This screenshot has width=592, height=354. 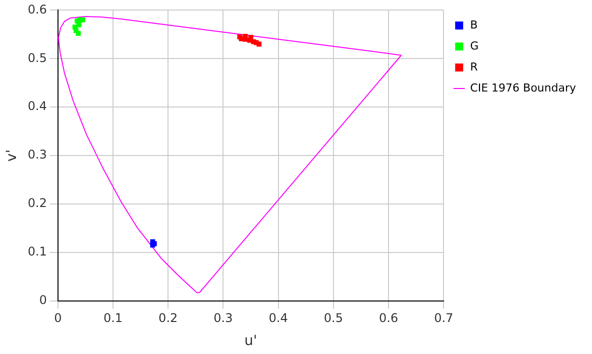 What do you see at coordinates (444, 318) in the screenshot?
I see `x-tick-label: 0.7` at bounding box center [444, 318].